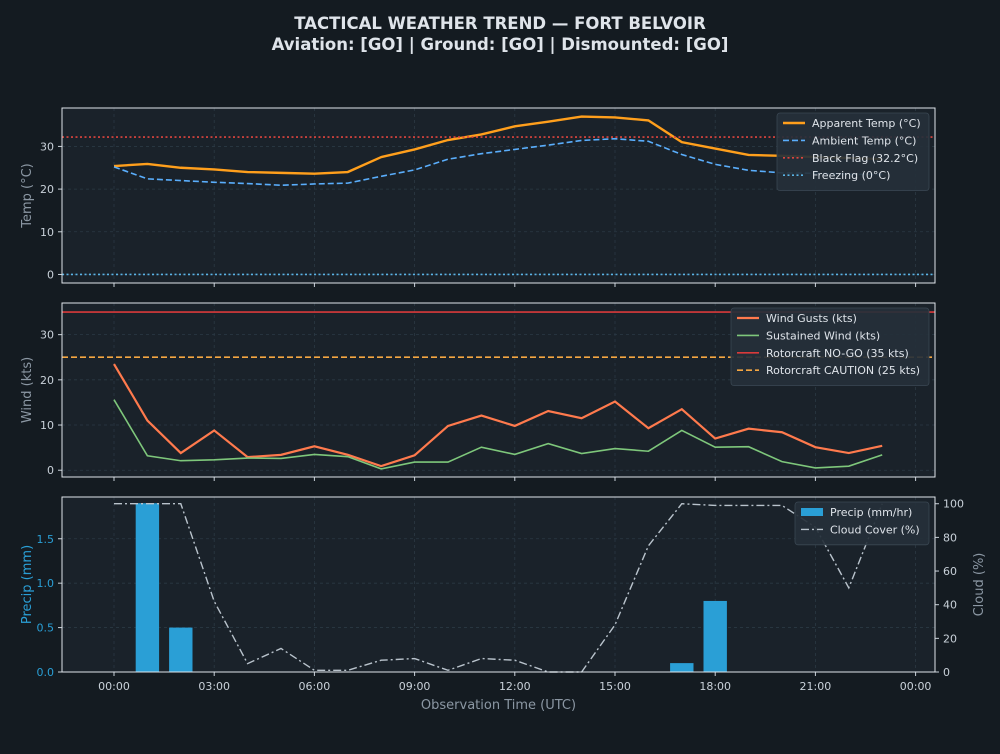 The height and width of the screenshot is (754, 1000). What do you see at coordinates (979, 585) in the screenshot?
I see `cloud-y-axis-label: Cloud (%)` at bounding box center [979, 585].